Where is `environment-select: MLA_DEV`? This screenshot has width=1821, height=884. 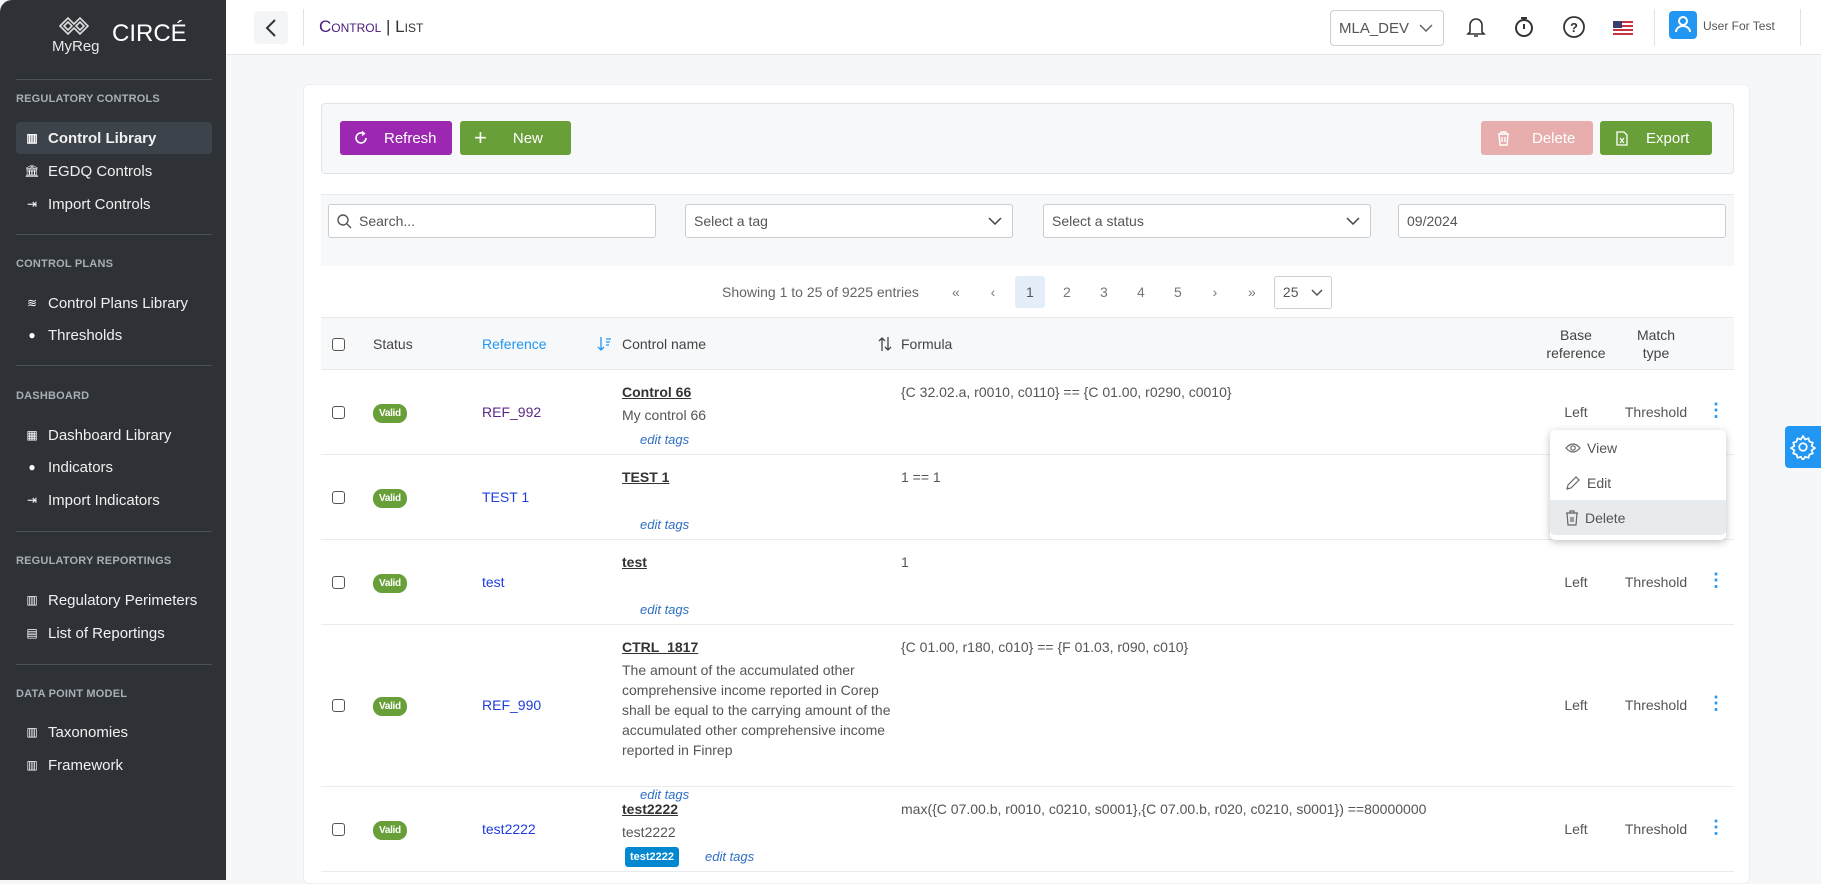
environment-select: MLA_DEV is located at coordinates (1387, 28).